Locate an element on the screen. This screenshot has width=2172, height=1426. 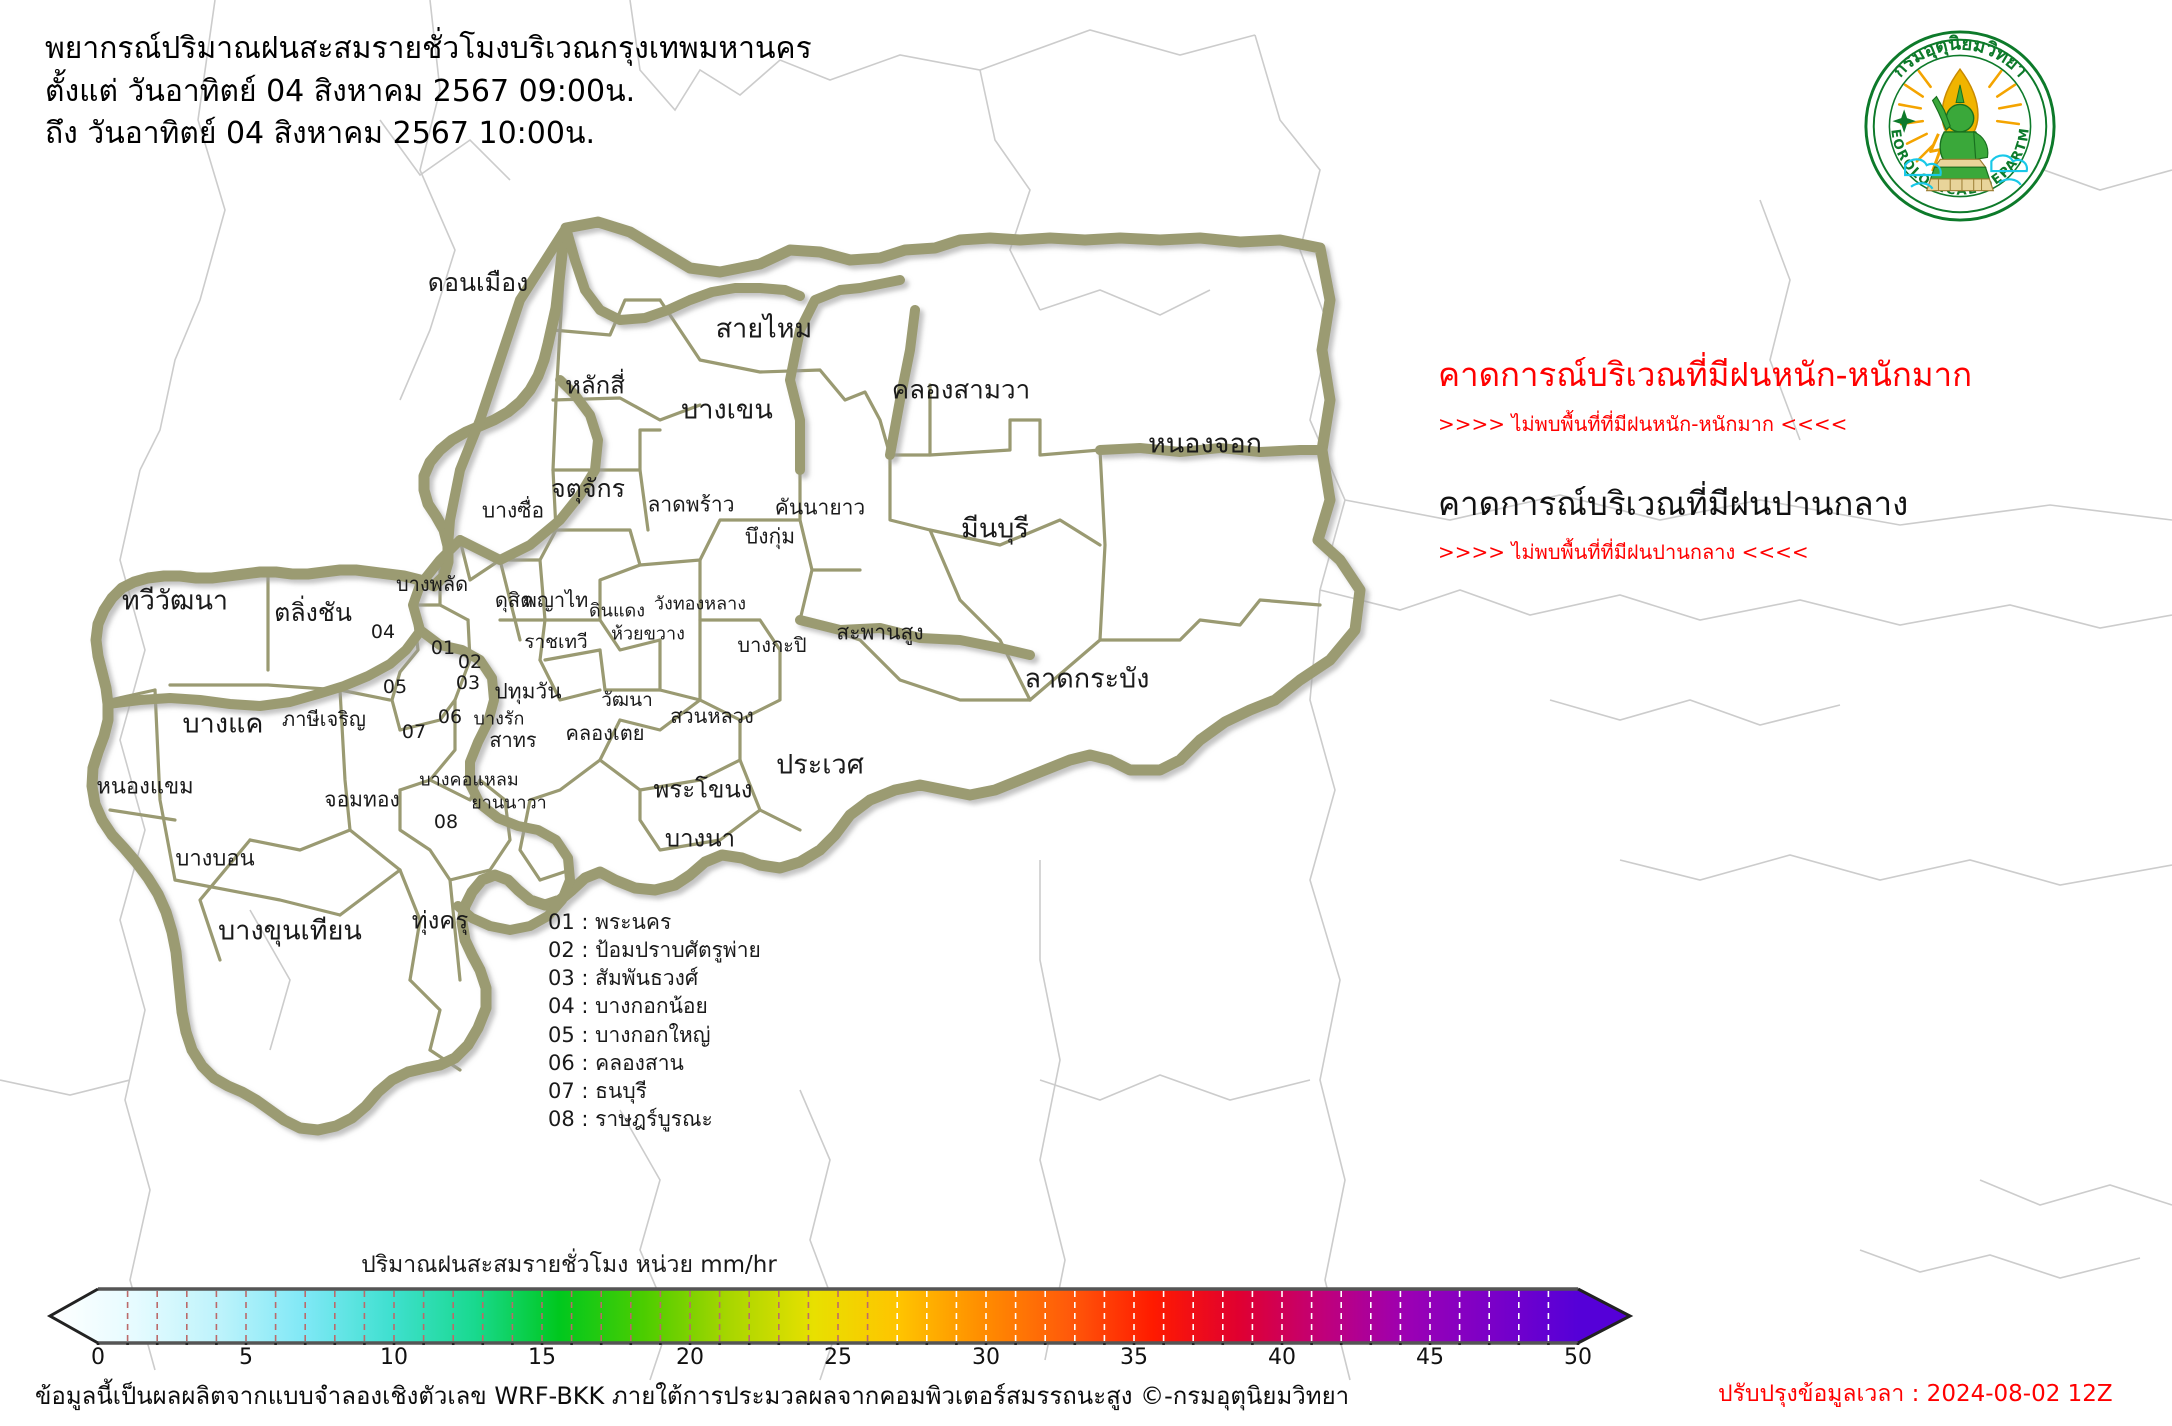
legend-item: 01 : พระนคร is located at coordinates (610, 922).